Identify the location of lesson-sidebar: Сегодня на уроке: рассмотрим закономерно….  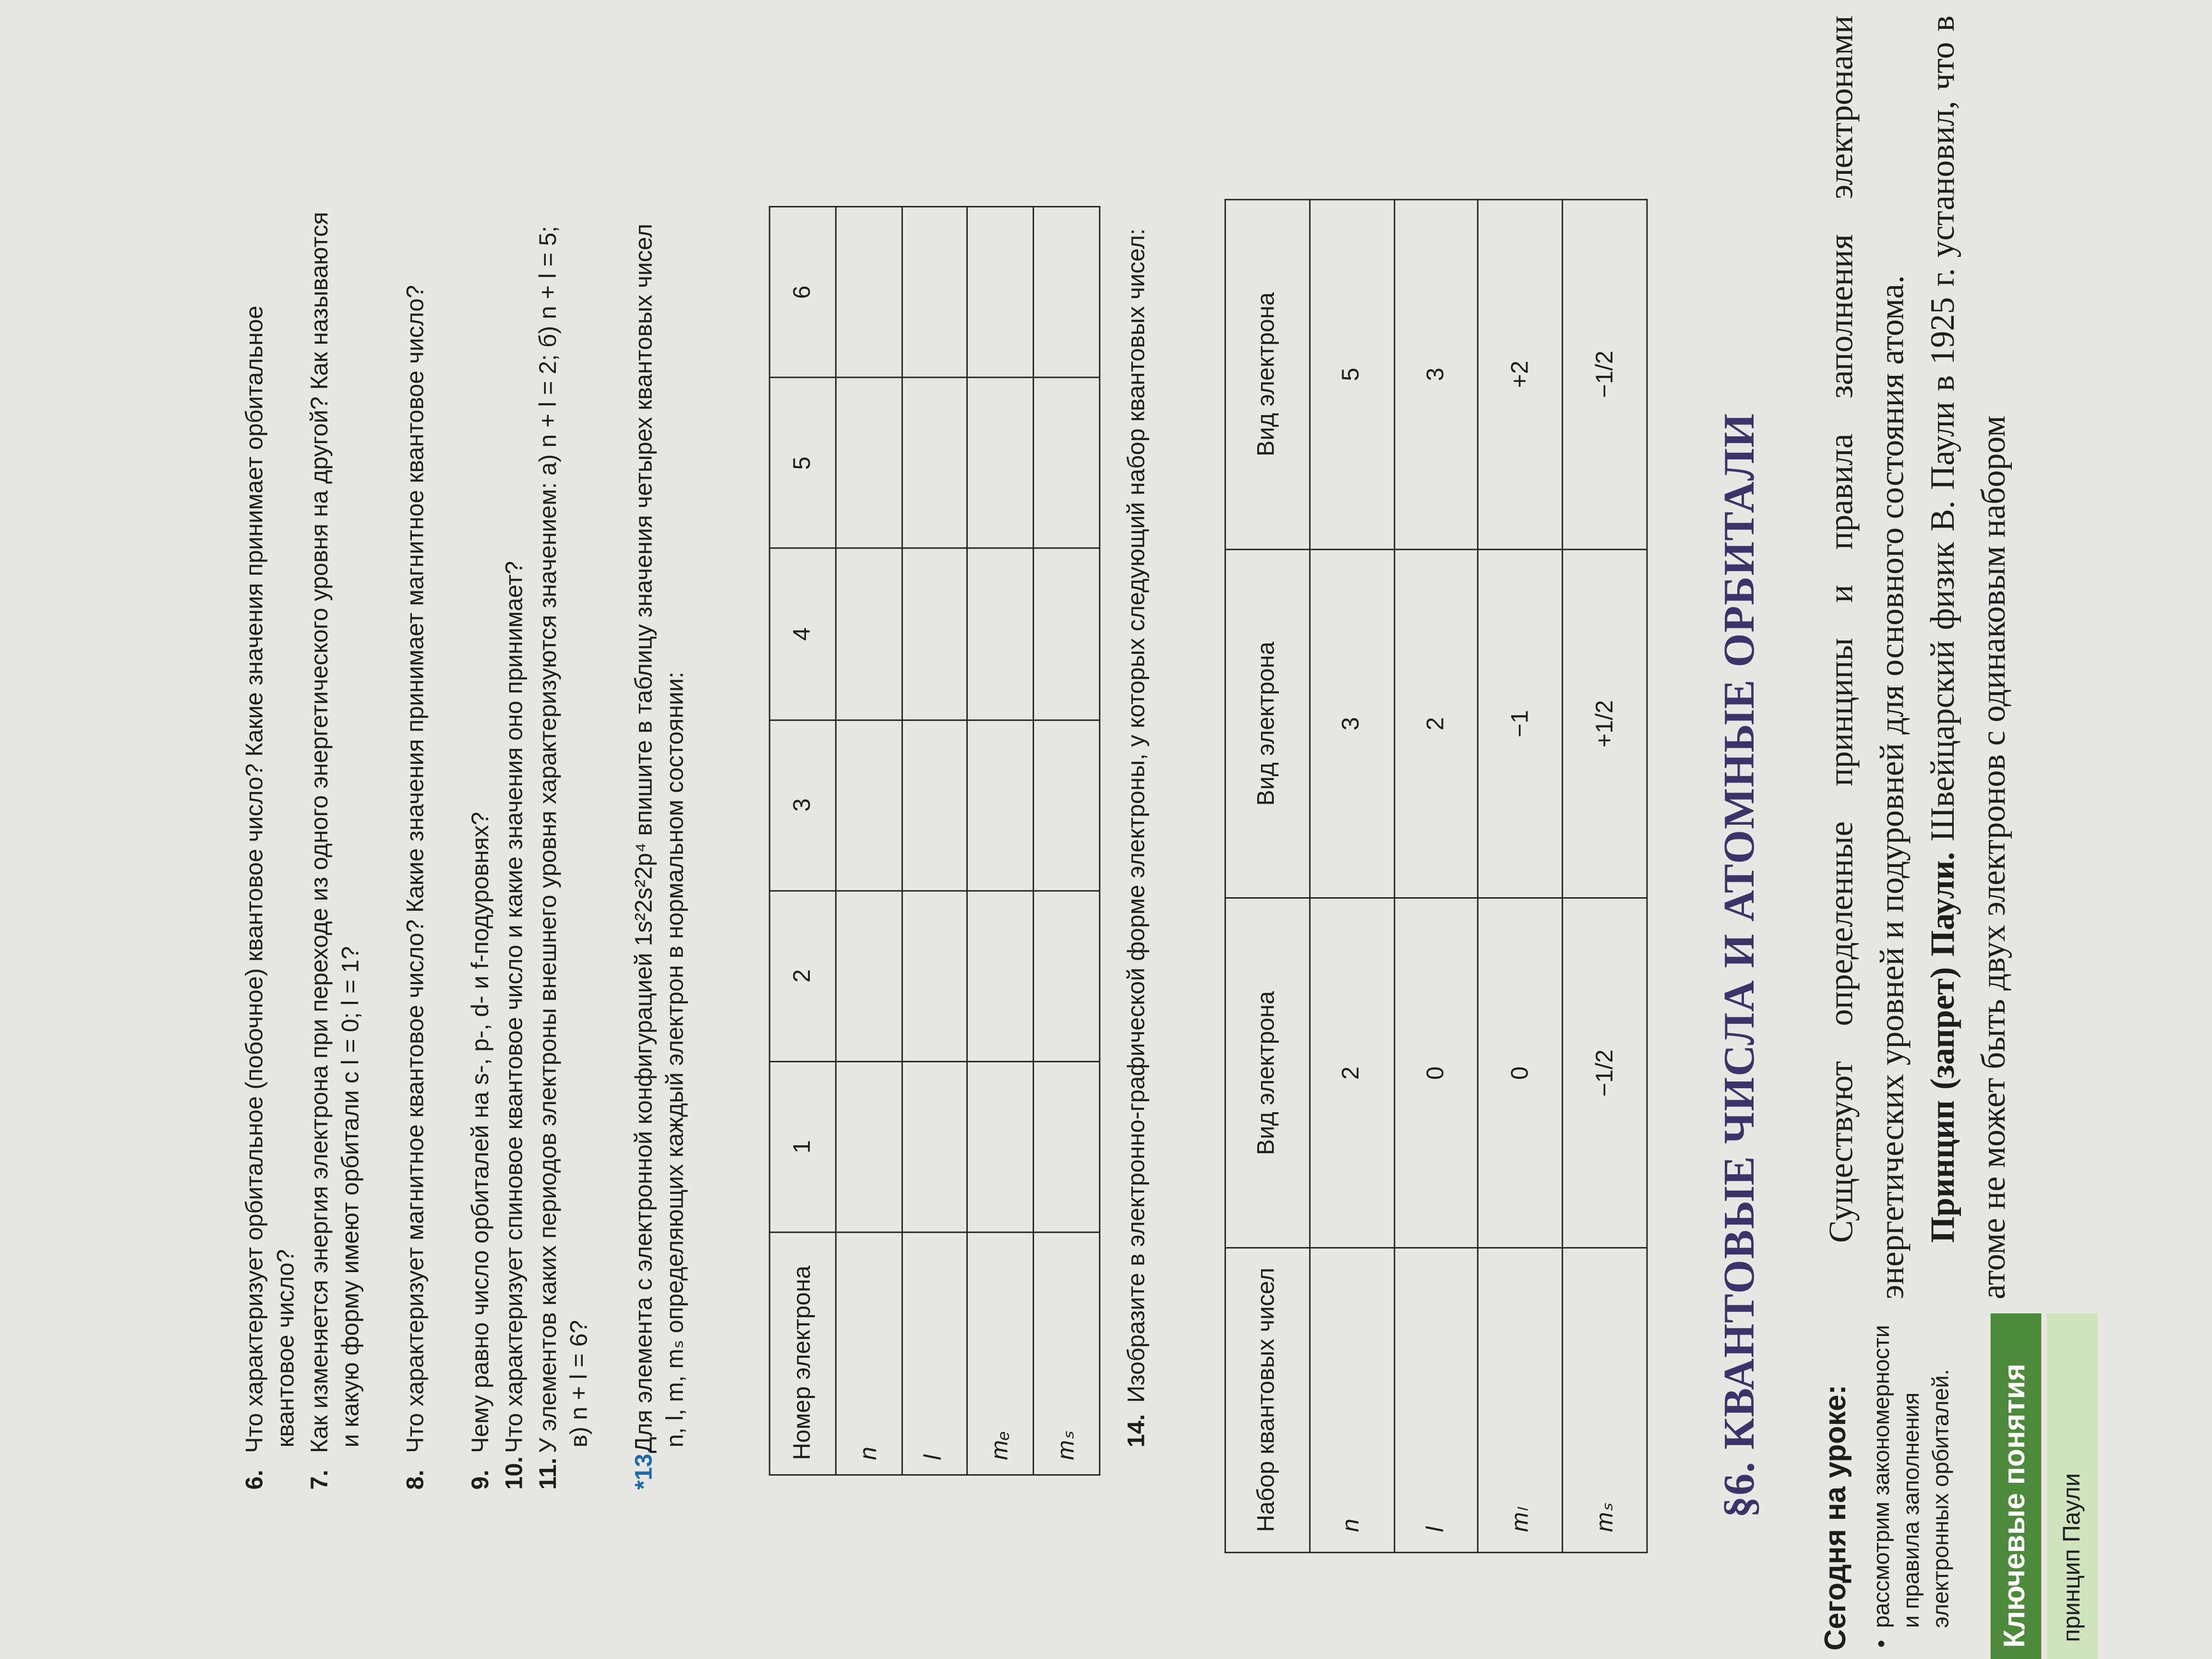
(2016, 1486).